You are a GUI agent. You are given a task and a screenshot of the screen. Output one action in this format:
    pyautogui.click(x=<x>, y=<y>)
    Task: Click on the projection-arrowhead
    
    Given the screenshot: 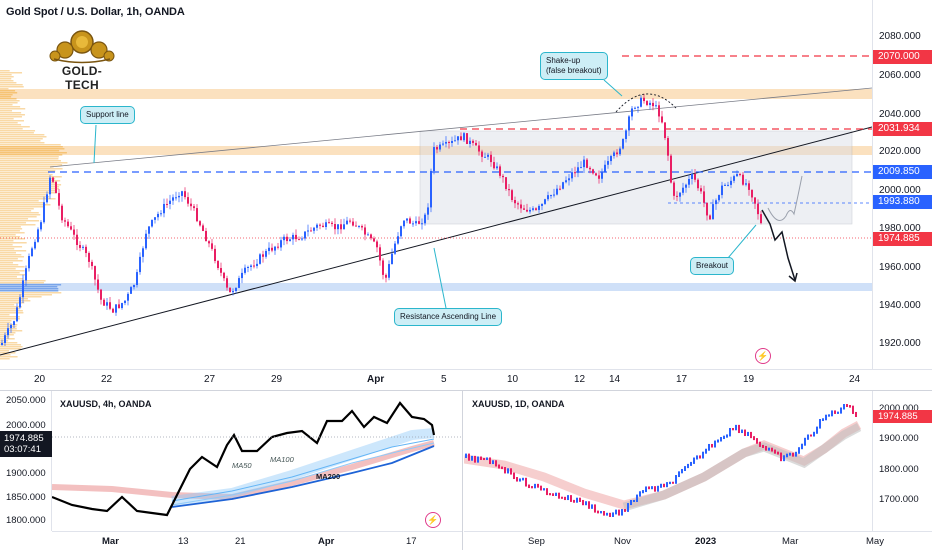 What is the action you would take?
    pyautogui.click(x=793, y=277)
    